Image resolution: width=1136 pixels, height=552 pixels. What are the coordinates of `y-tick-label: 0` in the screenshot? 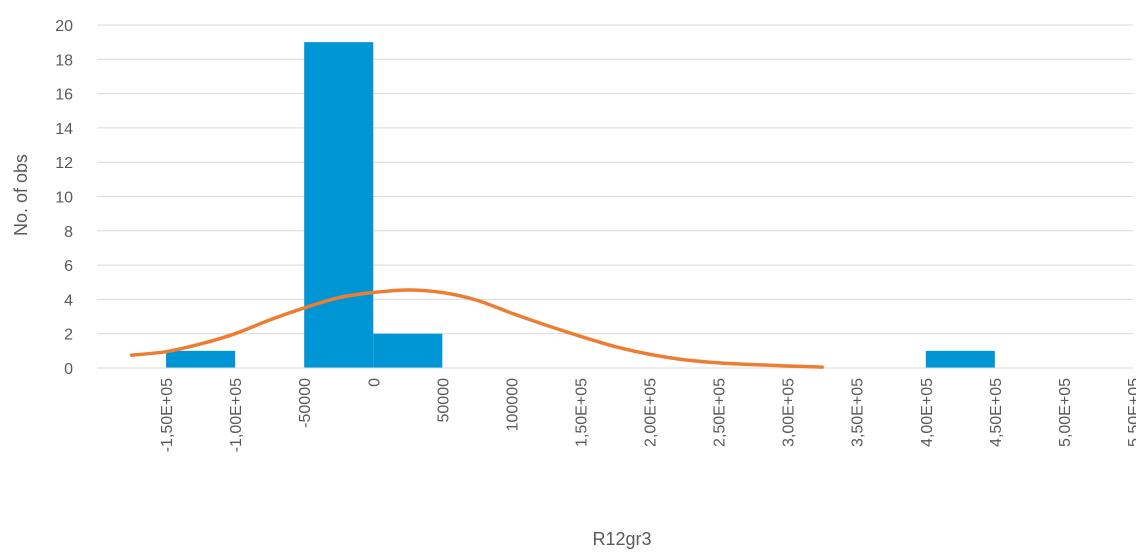 It's located at (68, 369).